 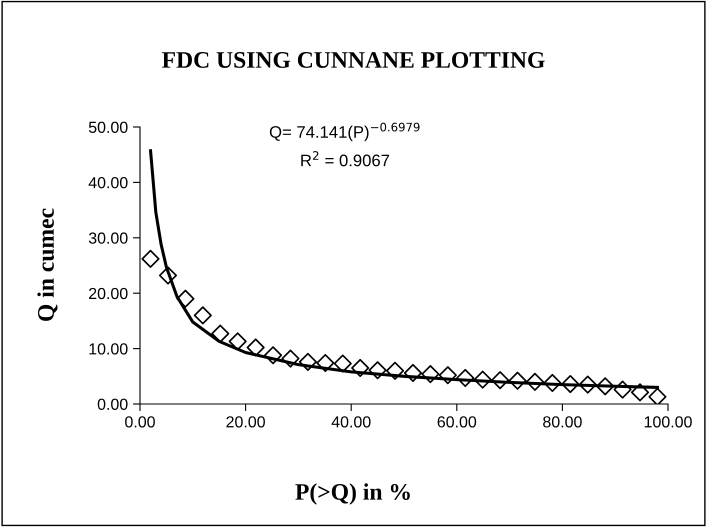 What do you see at coordinates (245, 422) in the screenshot?
I see `x-tick-label: 20.00` at bounding box center [245, 422].